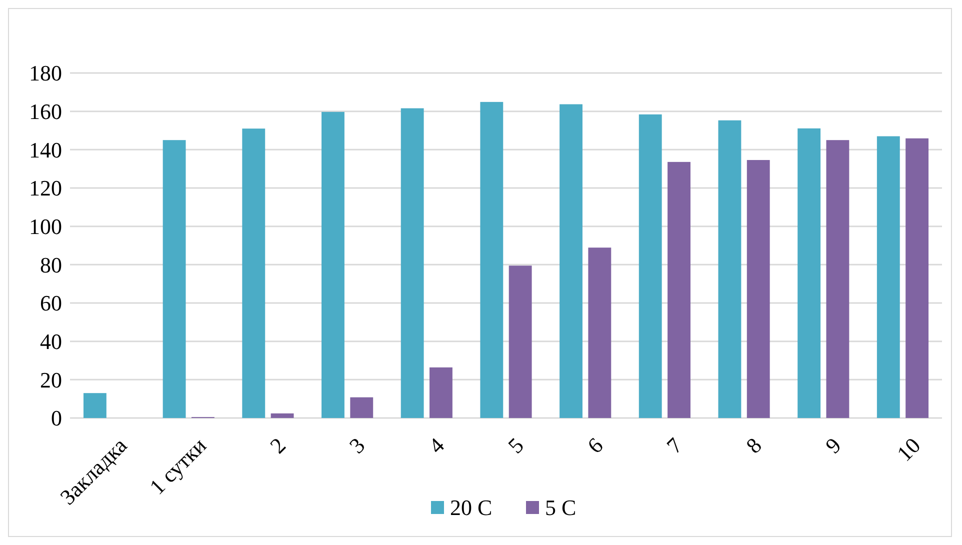  Describe the element at coordinates (471, 507) in the screenshot. I see `legend-label: 20 C` at that location.